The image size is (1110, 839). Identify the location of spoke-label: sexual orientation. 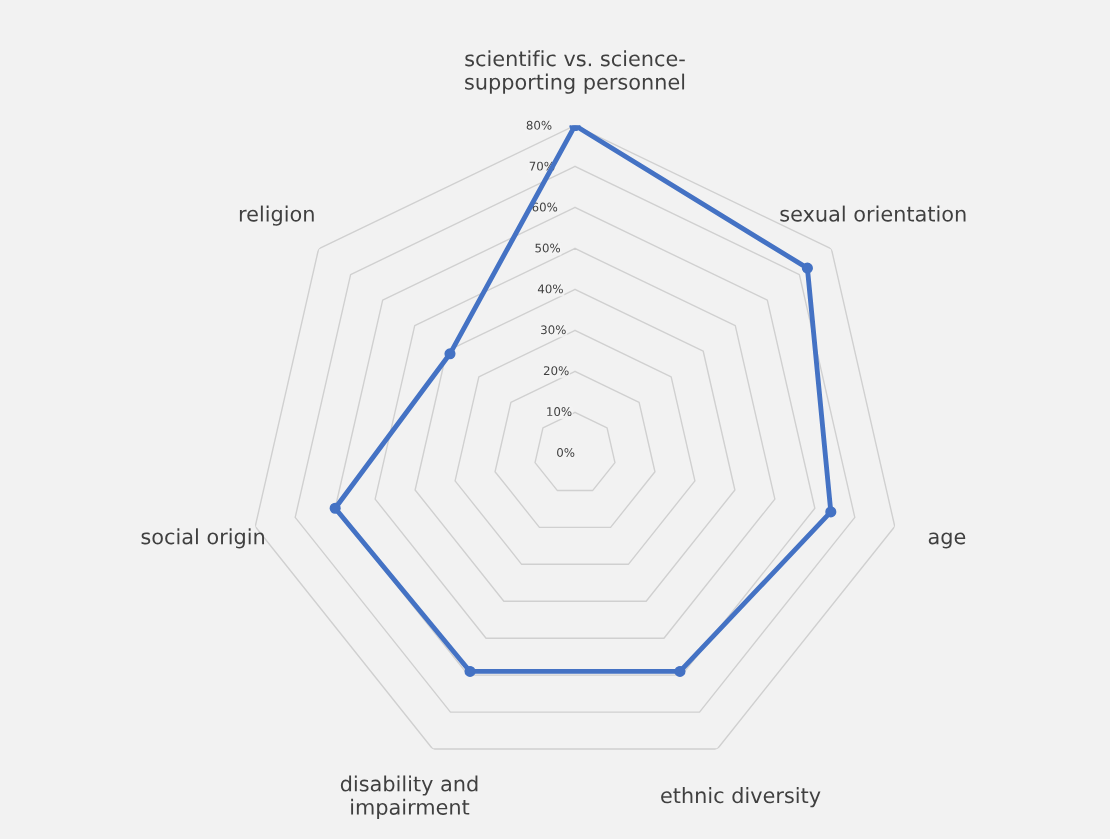
(873, 213).